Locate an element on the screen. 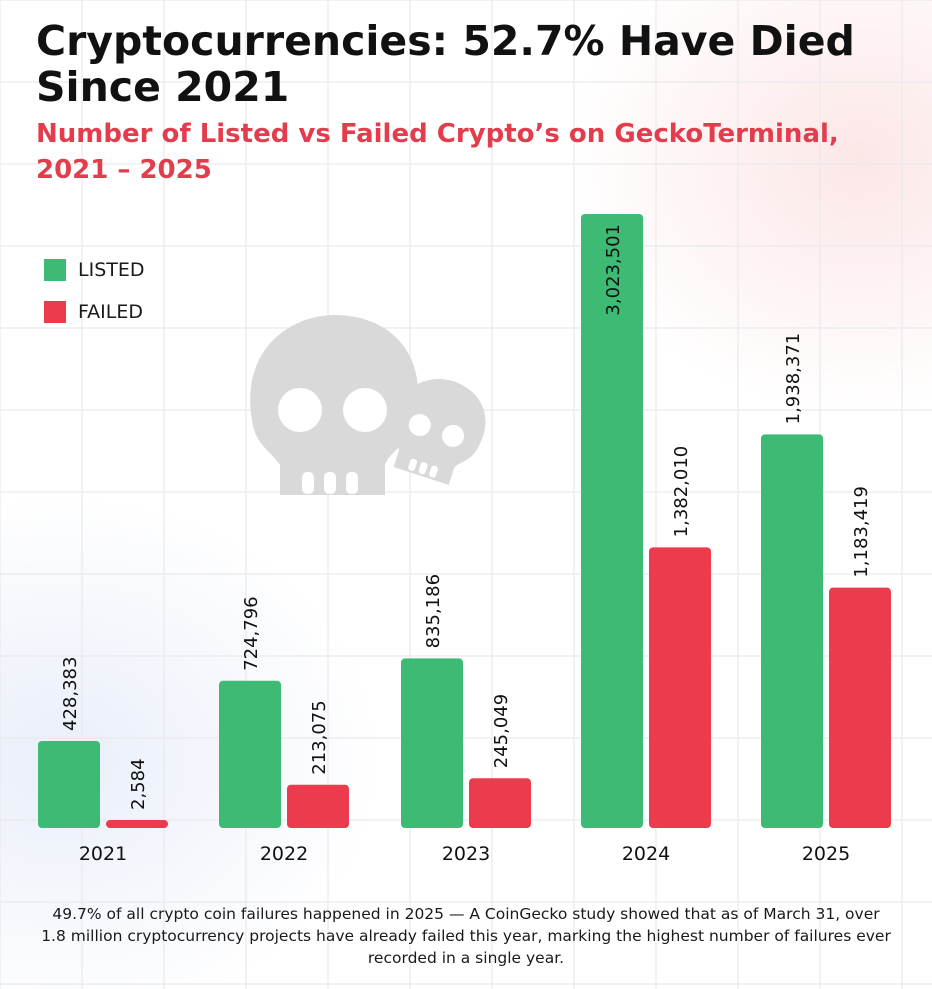 The image size is (932, 989). value-label-failed-2023: 245,049 is located at coordinates (501, 731).